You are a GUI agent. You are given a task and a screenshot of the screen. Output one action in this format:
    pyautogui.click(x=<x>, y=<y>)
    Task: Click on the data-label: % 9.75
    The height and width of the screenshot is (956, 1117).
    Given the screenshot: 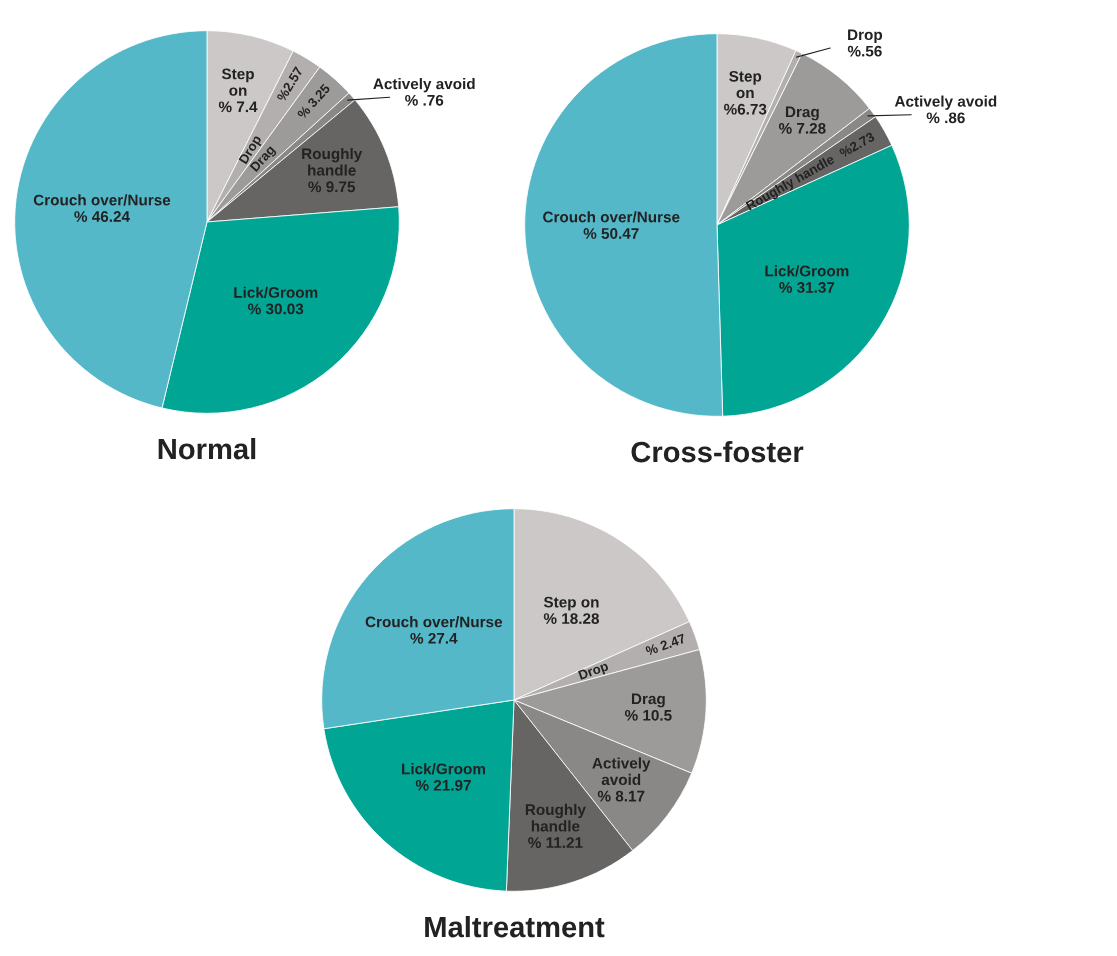 What is the action you would take?
    pyautogui.click(x=332, y=187)
    